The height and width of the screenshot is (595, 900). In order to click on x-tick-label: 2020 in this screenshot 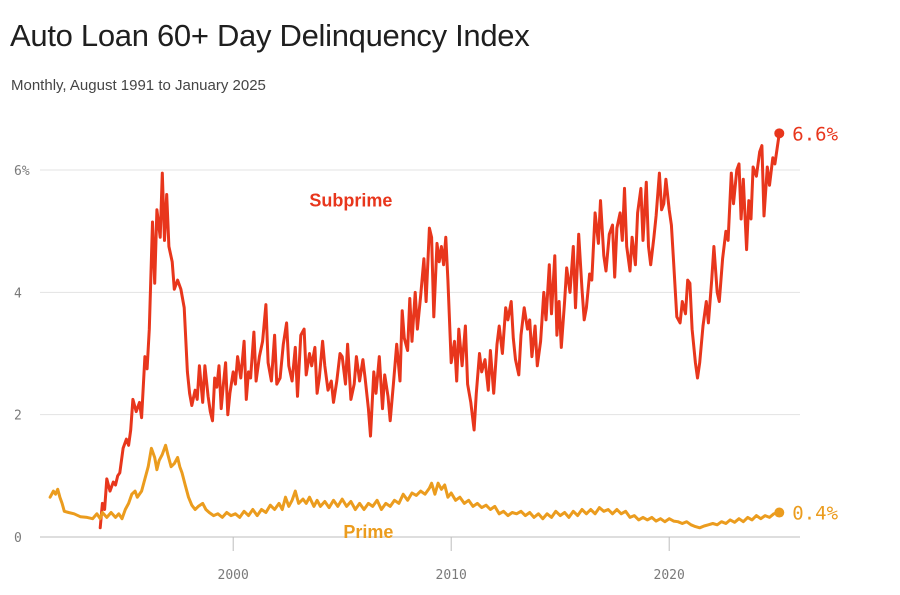, I will do `click(669, 575)`.